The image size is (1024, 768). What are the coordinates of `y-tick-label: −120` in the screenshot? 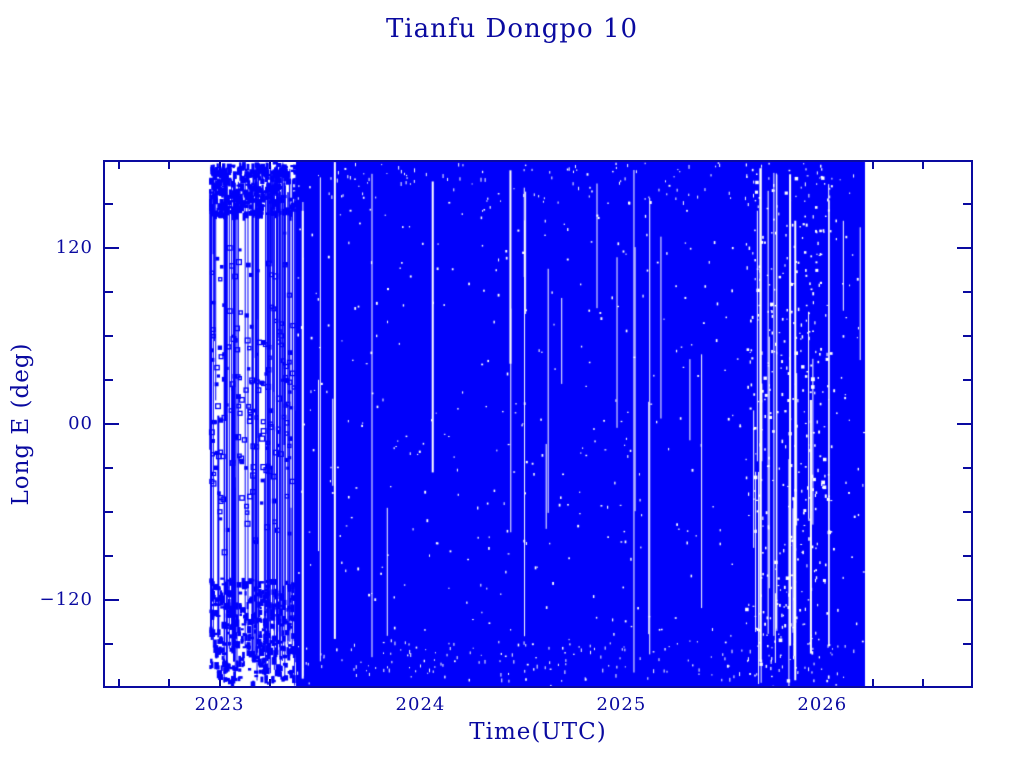 It's located at (66, 599).